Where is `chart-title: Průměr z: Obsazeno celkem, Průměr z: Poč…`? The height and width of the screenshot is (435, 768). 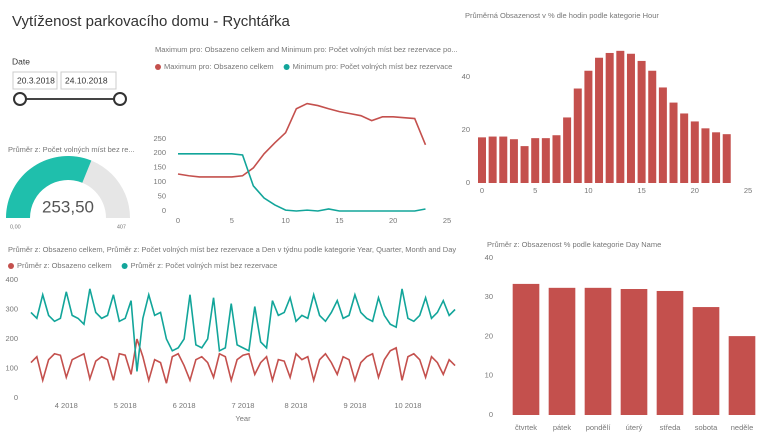
chart-title: Průměr z: Obsazeno celkem, Průměr z: Poč… is located at coordinates (232, 249).